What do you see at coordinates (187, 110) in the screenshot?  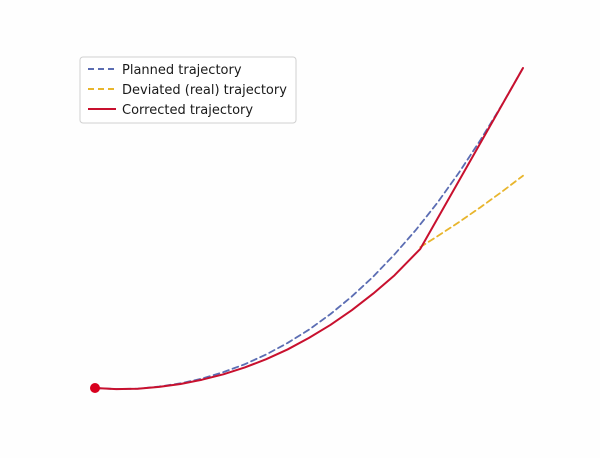 I see `legend-label-corrected: Corrected trajectory` at bounding box center [187, 110].